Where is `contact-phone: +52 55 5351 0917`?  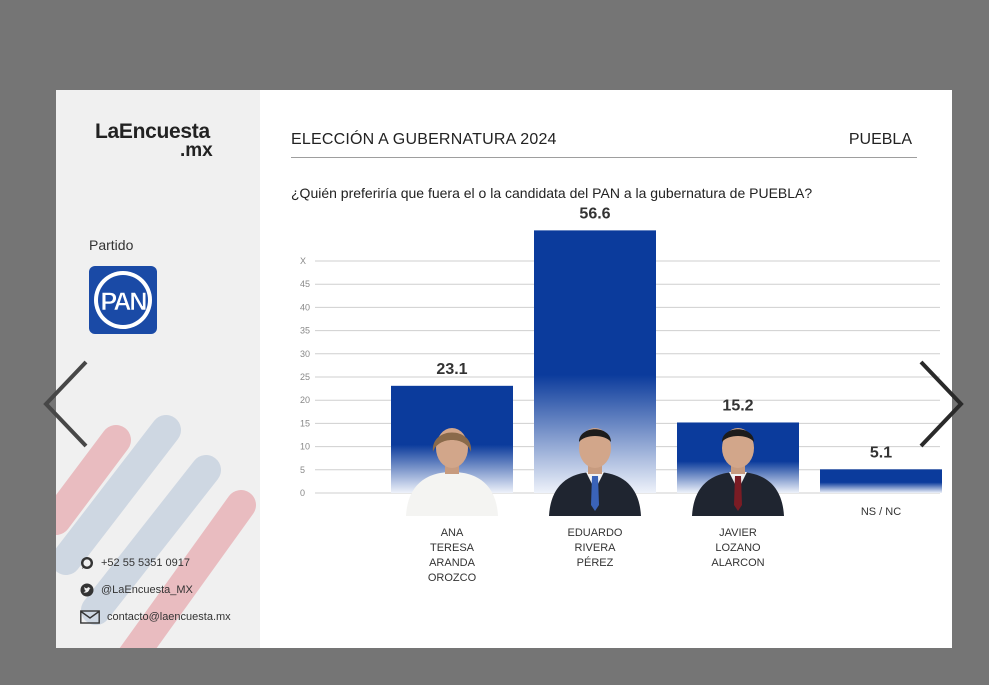 contact-phone: +52 55 5351 0917 is located at coordinates (135, 563).